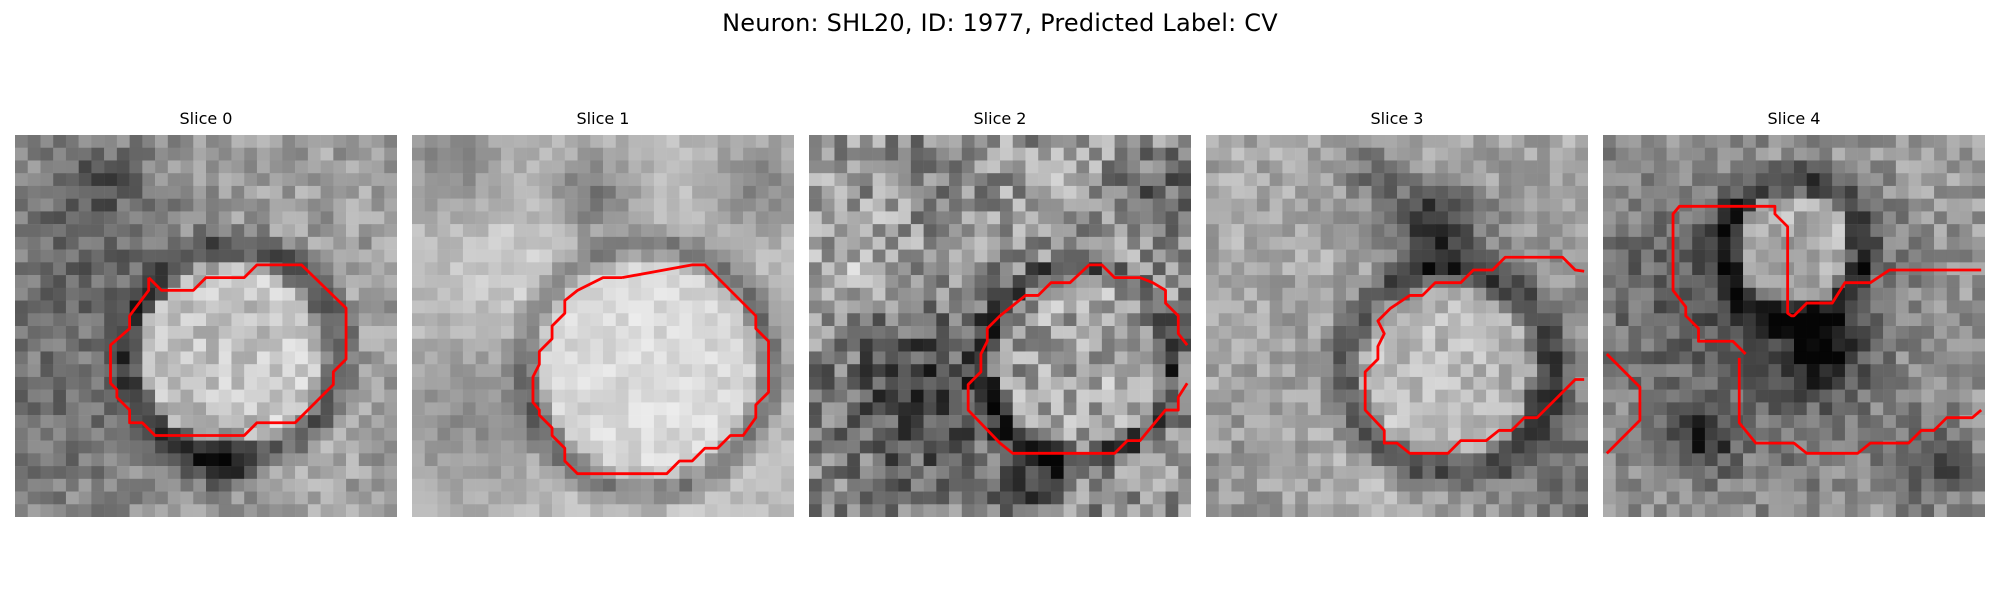  What do you see at coordinates (206, 118) in the screenshot?
I see `slice-title-0: Slice 0` at bounding box center [206, 118].